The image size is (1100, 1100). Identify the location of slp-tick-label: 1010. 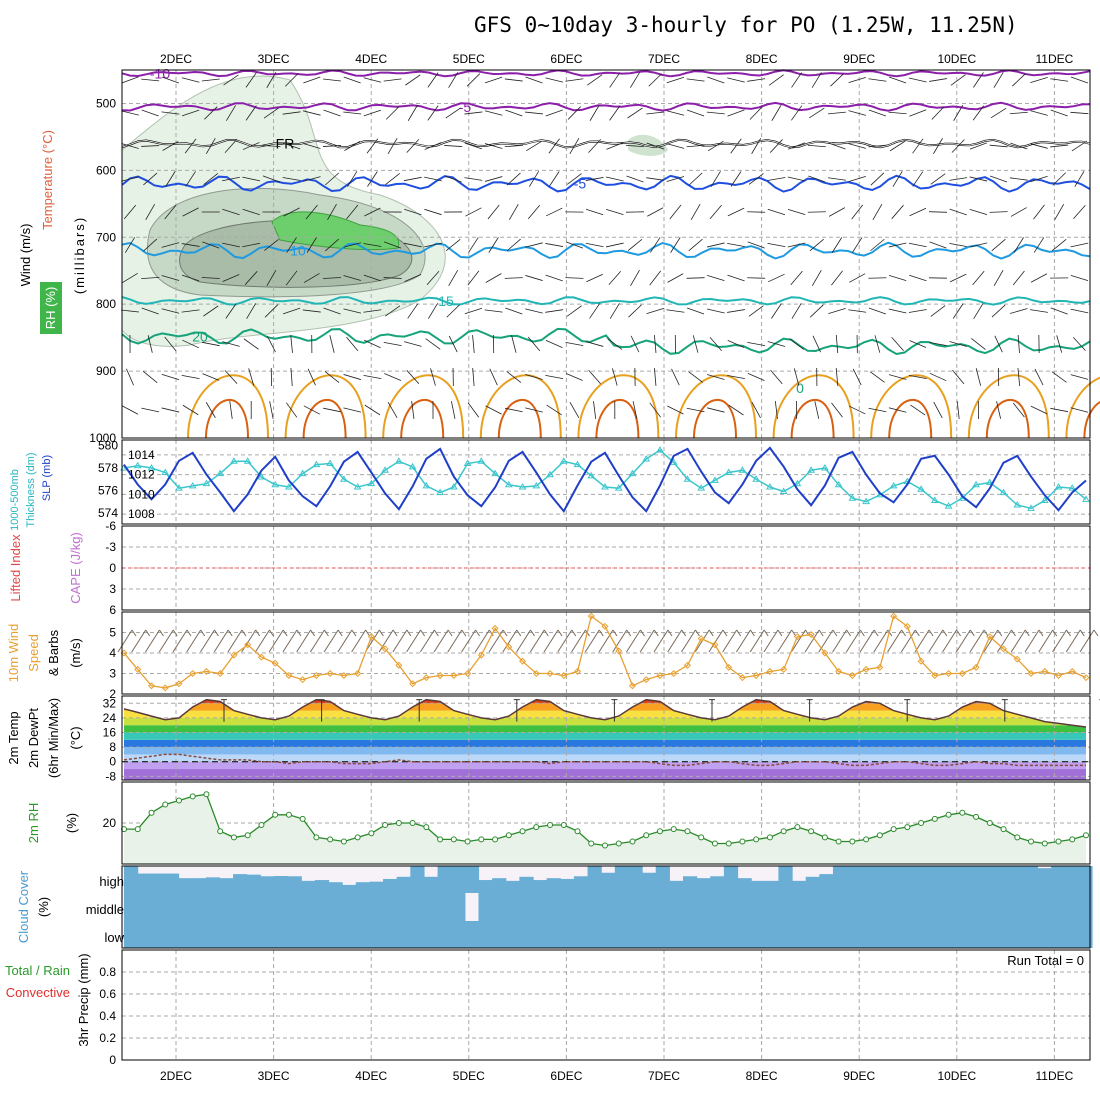
(141, 494).